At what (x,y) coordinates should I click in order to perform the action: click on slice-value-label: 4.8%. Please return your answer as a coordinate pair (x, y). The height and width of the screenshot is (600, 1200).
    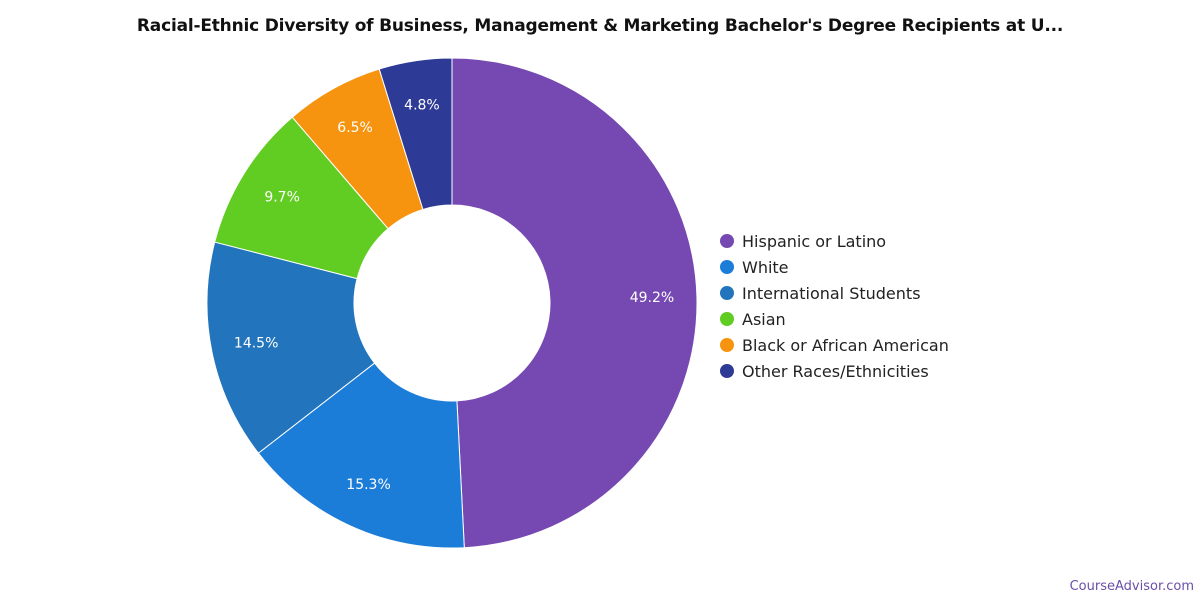
    Looking at the image, I should click on (422, 105).